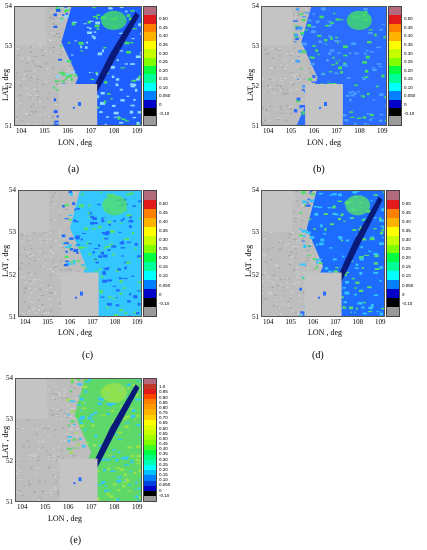 The width and height of the screenshot is (427, 550). Describe the element at coordinates (78, 440) in the screenshot. I see `map-image-e` at that location.